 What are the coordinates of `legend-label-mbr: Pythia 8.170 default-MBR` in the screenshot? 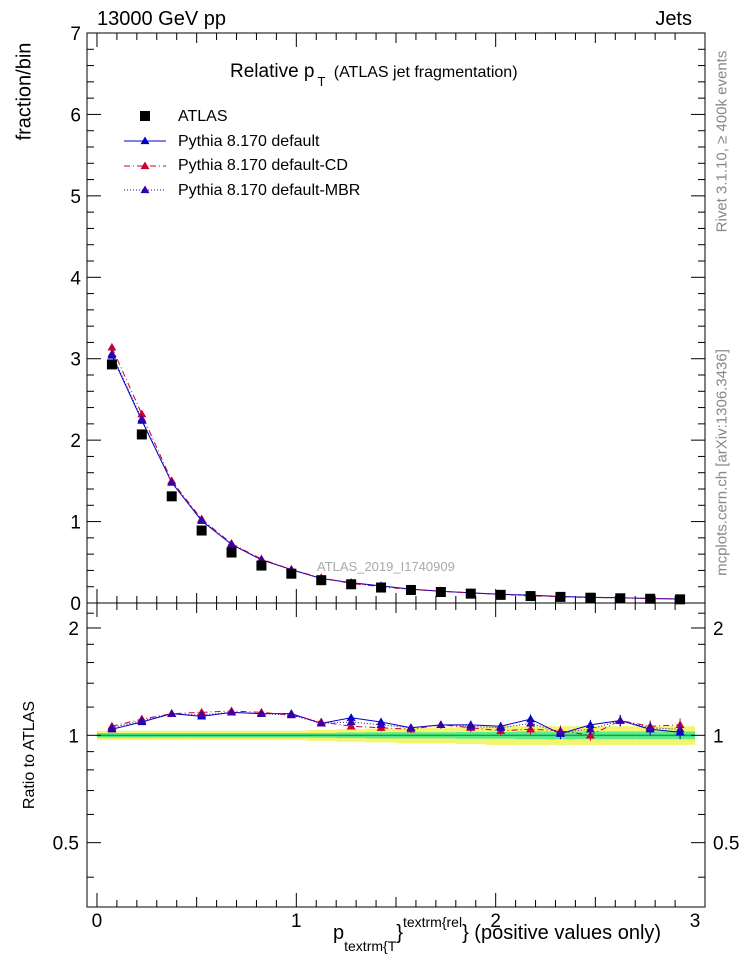 It's located at (269, 190).